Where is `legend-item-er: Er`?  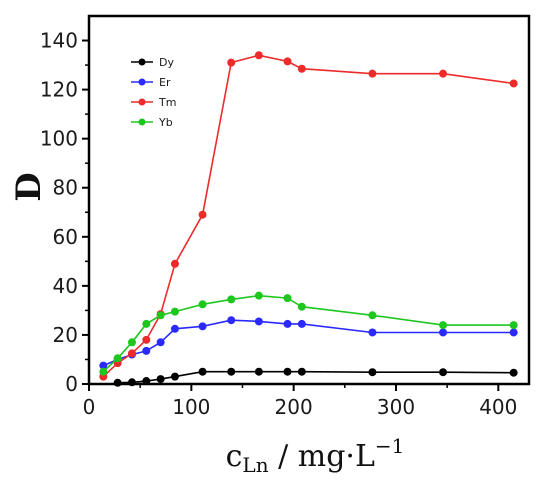 legend-item-er: Er is located at coordinates (151, 82).